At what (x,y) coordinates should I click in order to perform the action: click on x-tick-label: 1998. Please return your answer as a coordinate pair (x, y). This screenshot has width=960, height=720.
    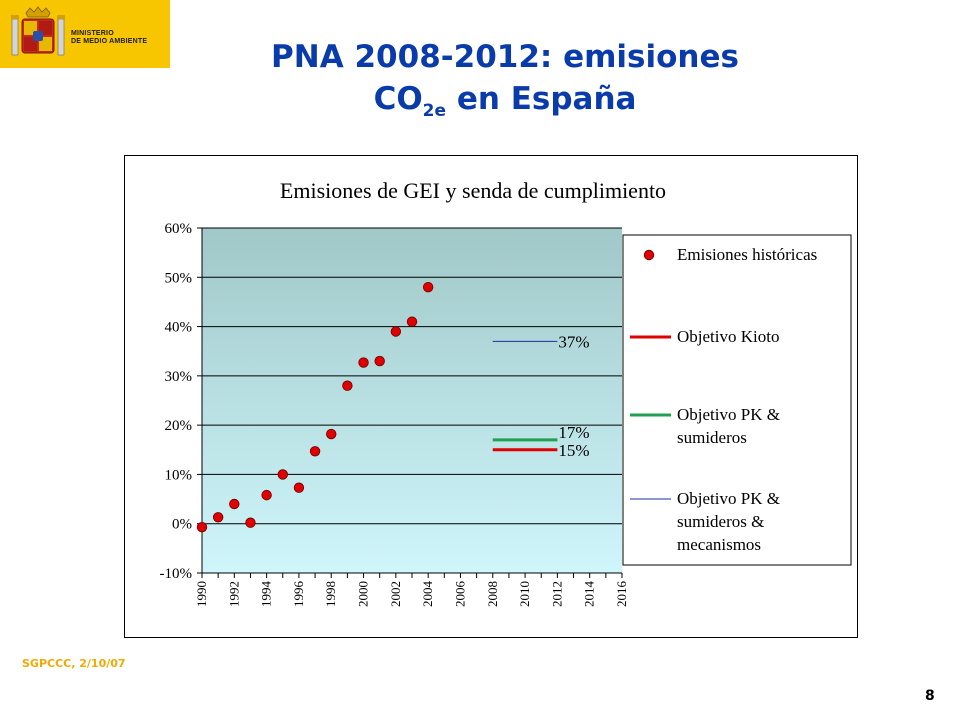
    Looking at the image, I should click on (330, 594).